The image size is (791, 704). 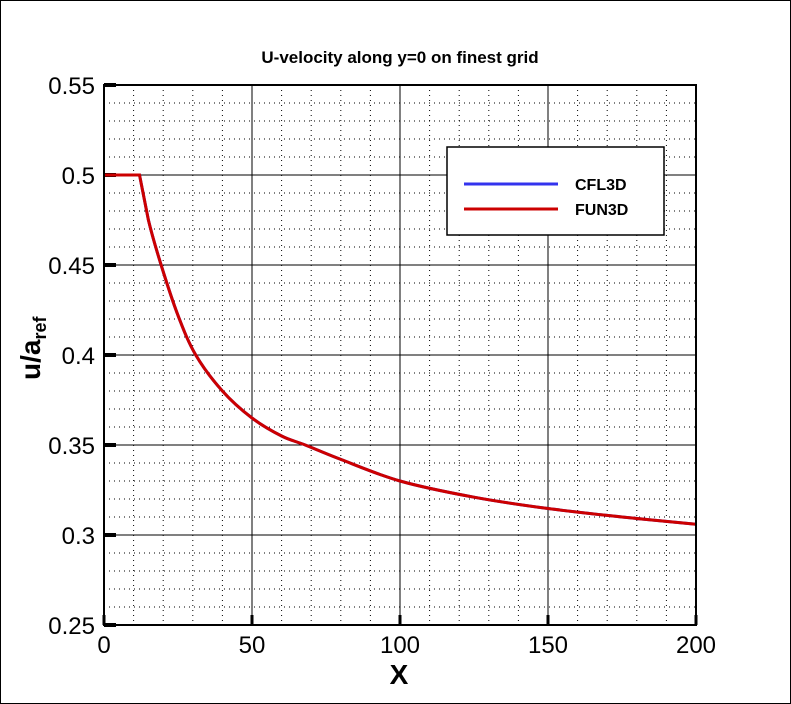 I want to click on legend-box, so click(x=555, y=191).